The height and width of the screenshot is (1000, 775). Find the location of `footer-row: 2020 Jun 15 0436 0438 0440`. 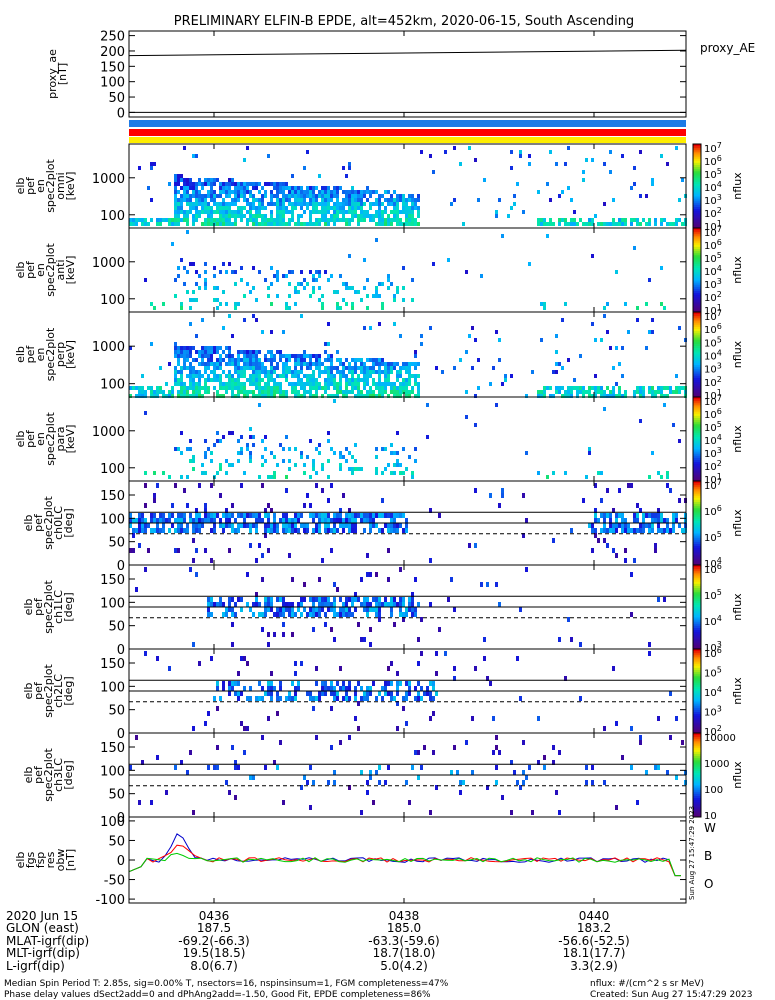

footer-row: 2020 Jun 15 0436 0438 0440 is located at coordinates (307, 916).